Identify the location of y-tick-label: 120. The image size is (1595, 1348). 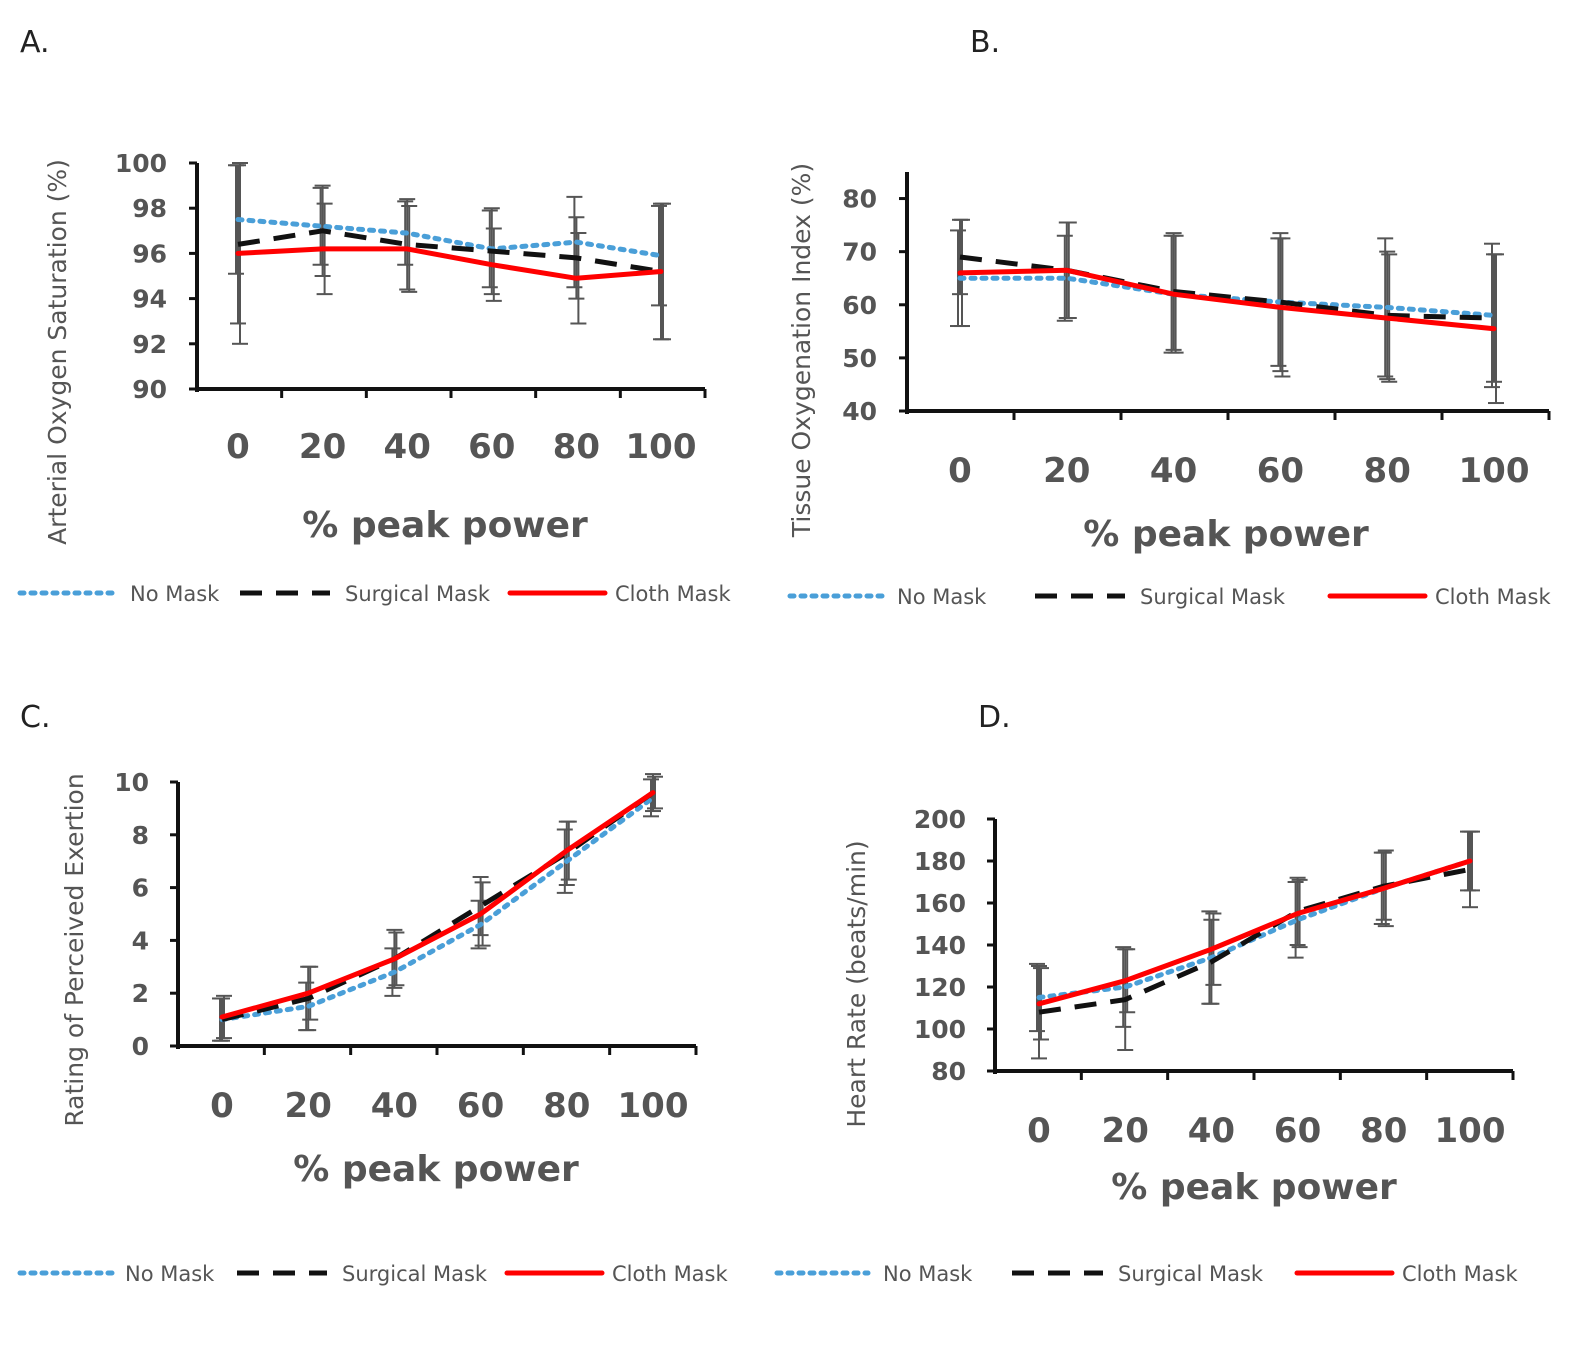
(940, 987).